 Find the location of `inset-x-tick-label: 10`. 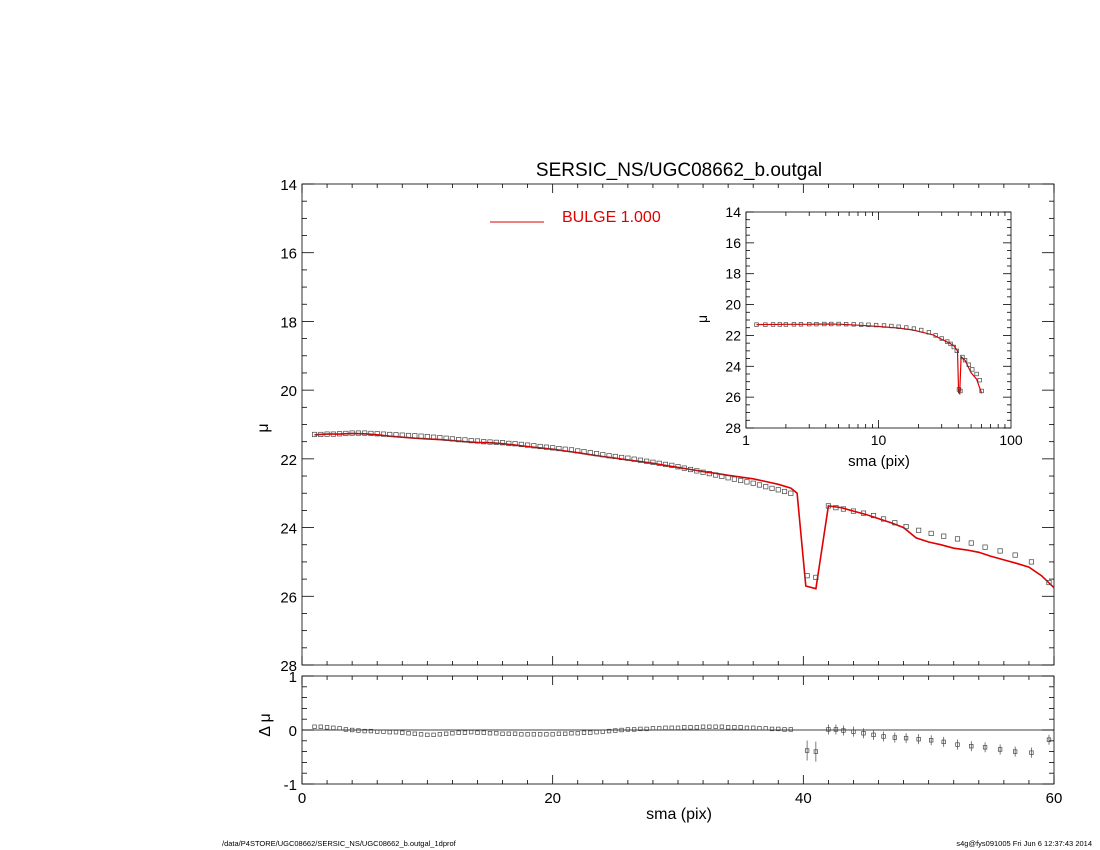

inset-x-tick-label: 10 is located at coordinates (879, 440).